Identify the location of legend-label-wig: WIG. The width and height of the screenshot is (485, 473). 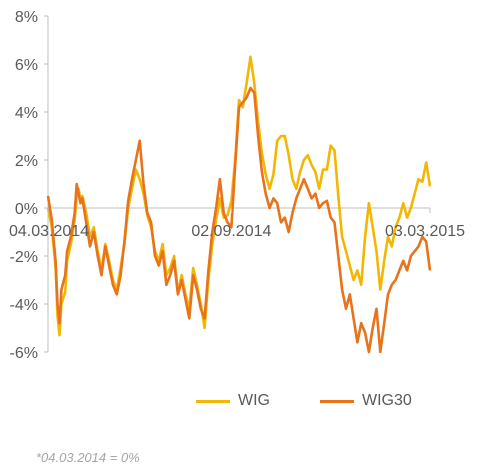
(254, 400).